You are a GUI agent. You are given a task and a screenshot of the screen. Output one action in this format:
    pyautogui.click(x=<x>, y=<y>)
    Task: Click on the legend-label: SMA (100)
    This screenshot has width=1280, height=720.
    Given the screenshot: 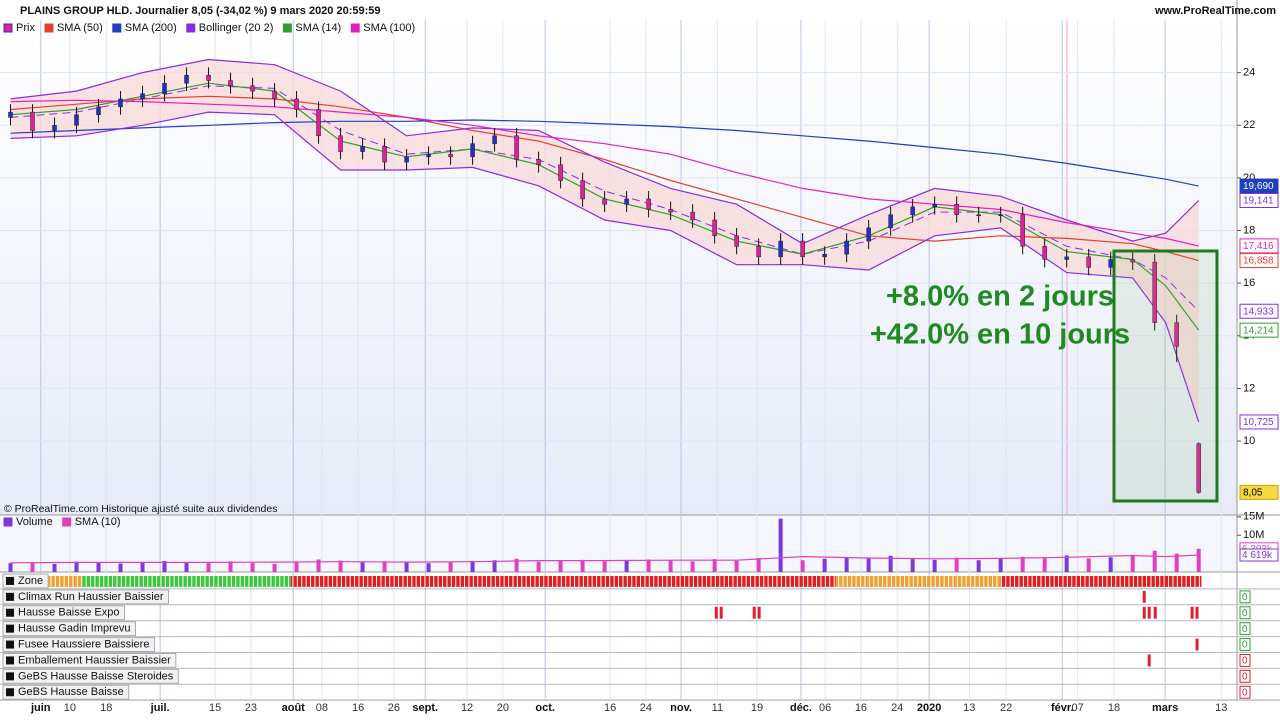 What is the action you would take?
    pyautogui.click(x=389, y=28)
    